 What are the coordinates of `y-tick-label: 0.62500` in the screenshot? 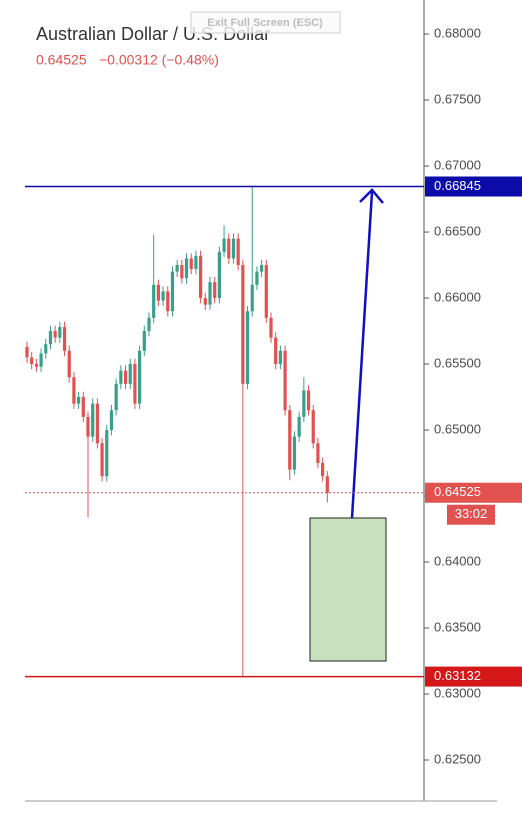 It's located at (457, 758).